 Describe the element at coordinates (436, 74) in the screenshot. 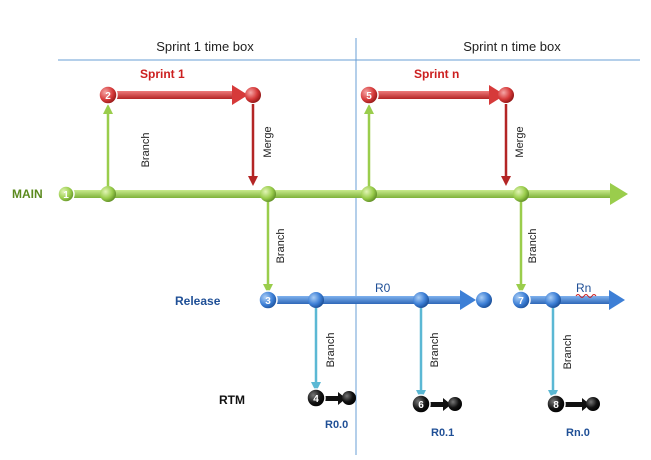

I see `sprintn-title: Sprint n` at that location.